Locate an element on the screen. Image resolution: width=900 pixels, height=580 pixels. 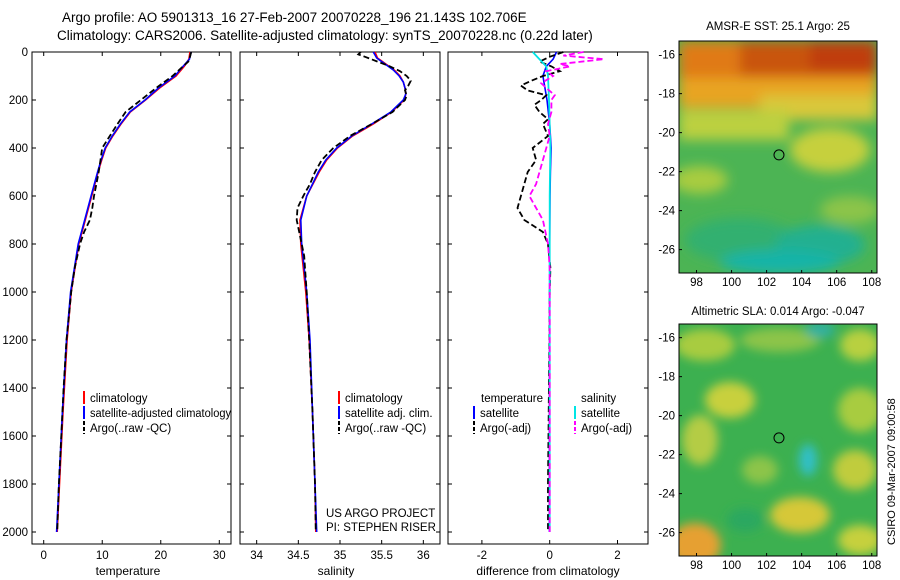
series-line-satellite-adj-clim is located at coordinates (353, 292).